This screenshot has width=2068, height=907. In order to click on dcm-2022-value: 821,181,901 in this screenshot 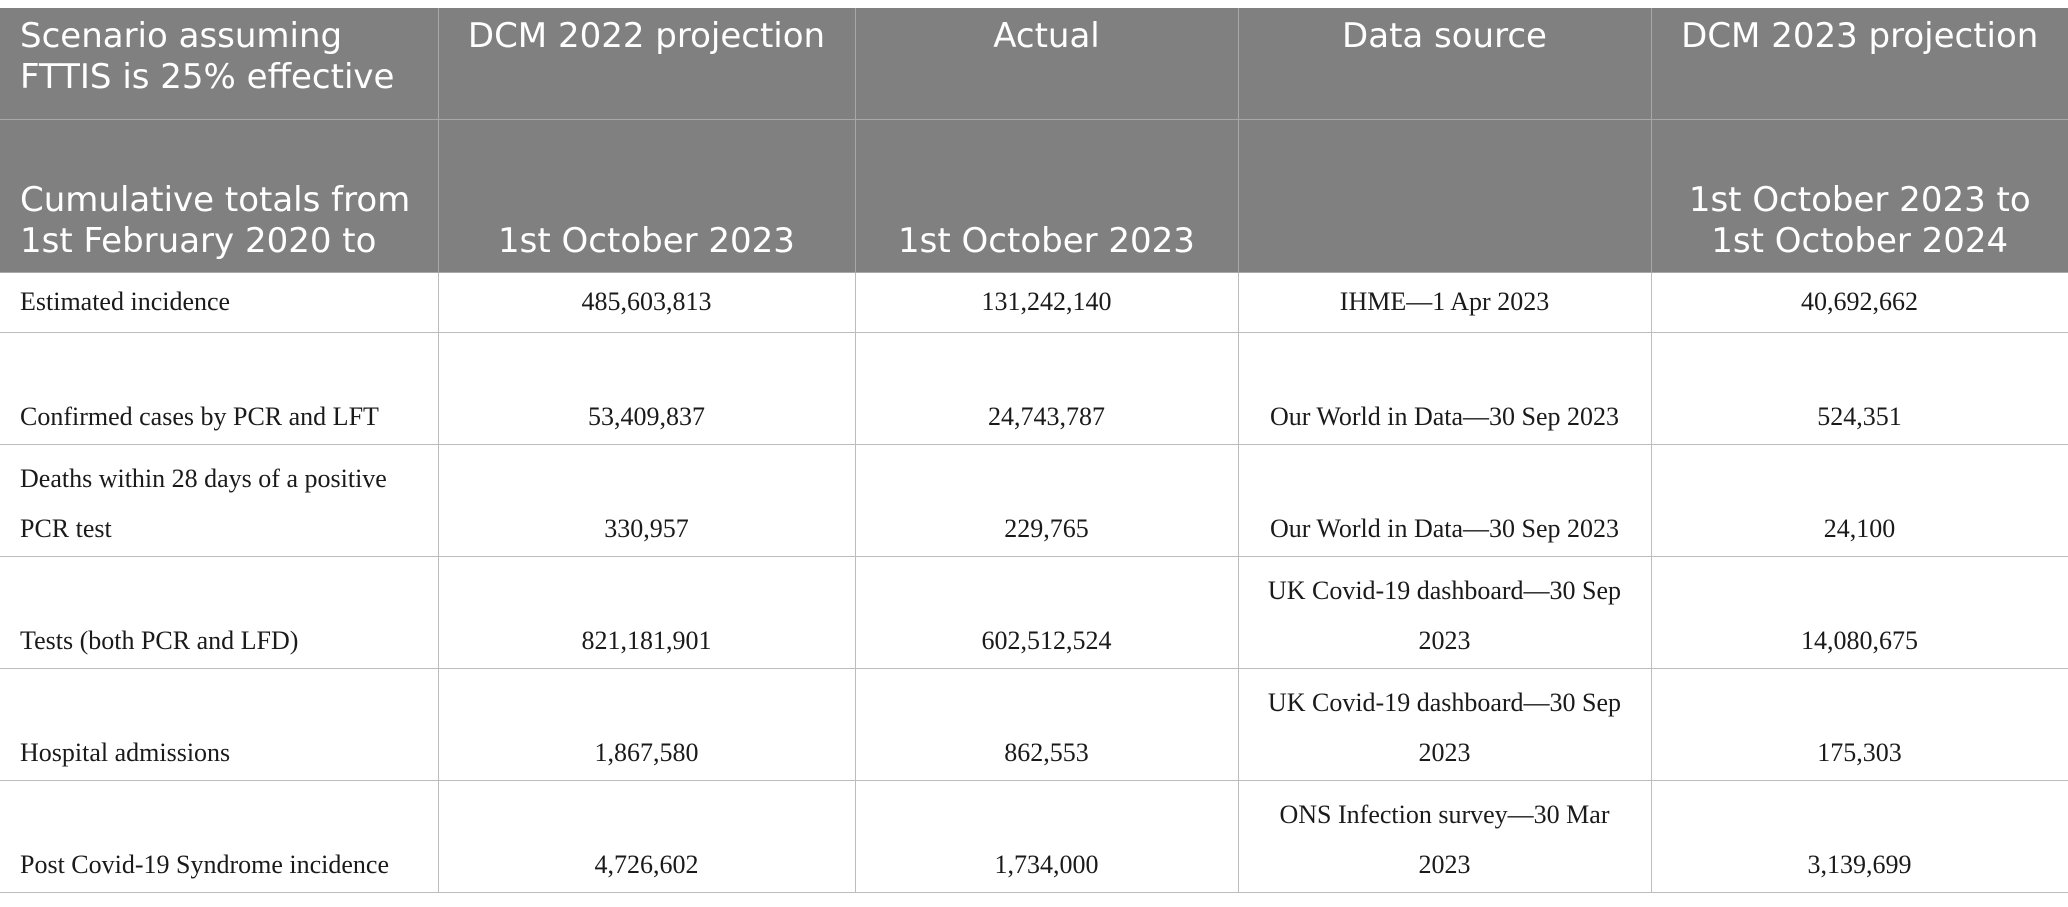, I will do `click(647, 612)`.